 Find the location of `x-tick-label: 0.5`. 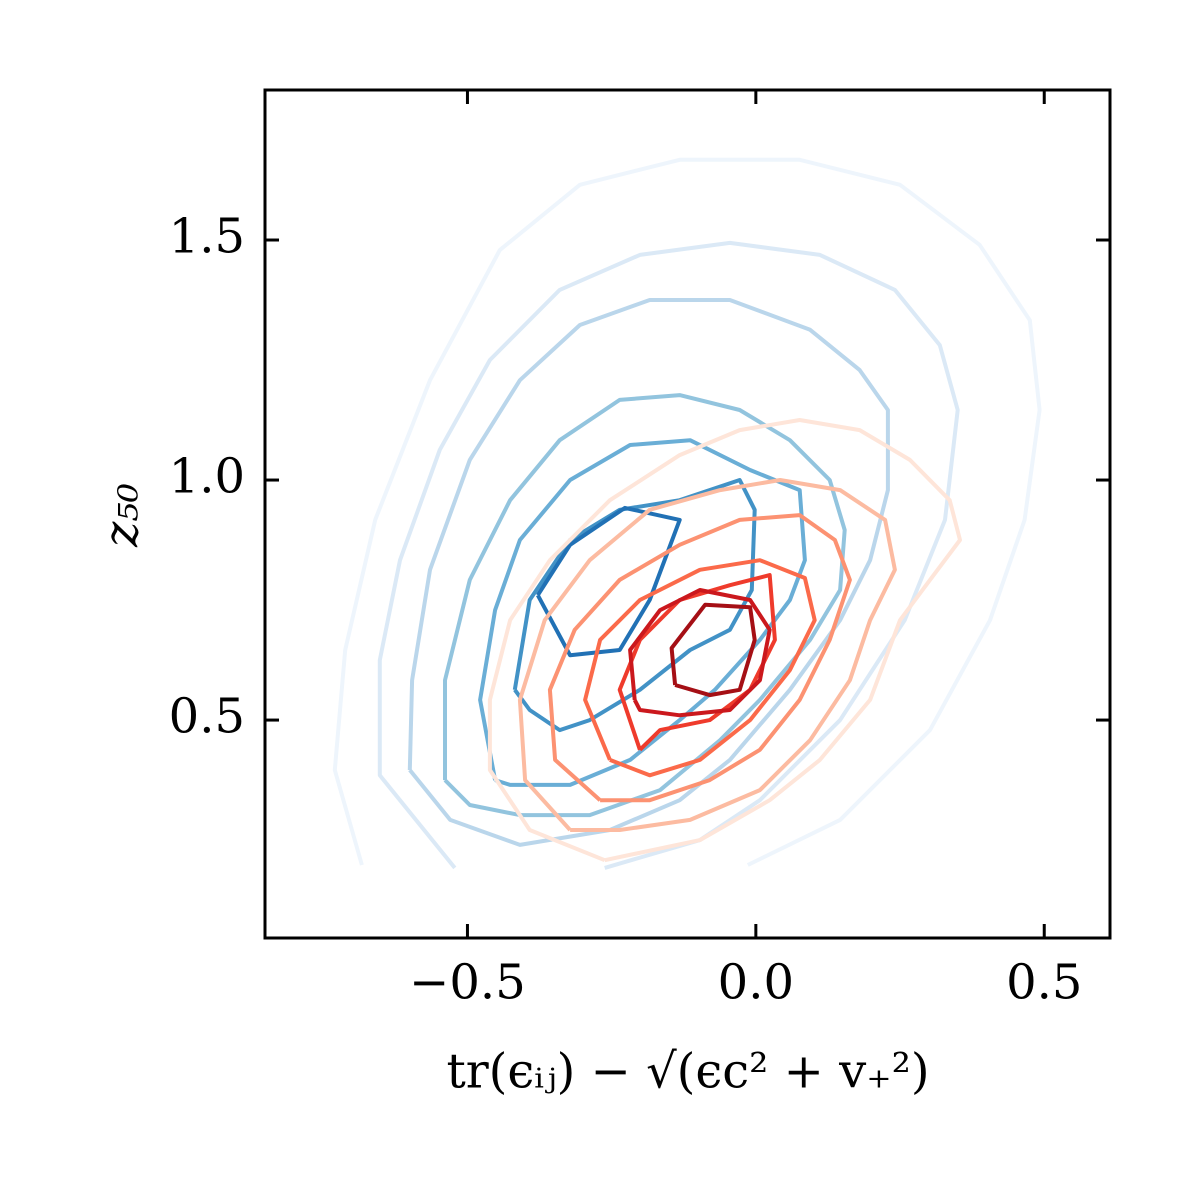

x-tick-label: 0.5 is located at coordinates (1044, 983).